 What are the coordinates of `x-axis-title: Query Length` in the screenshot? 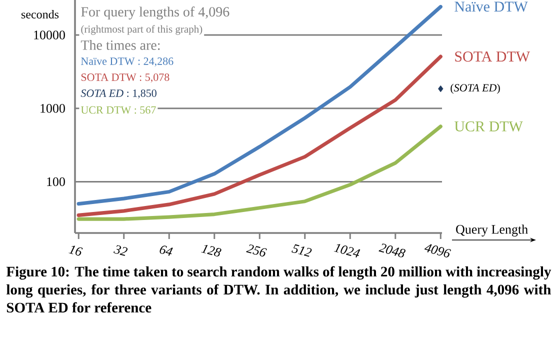 It's located at (492, 230).